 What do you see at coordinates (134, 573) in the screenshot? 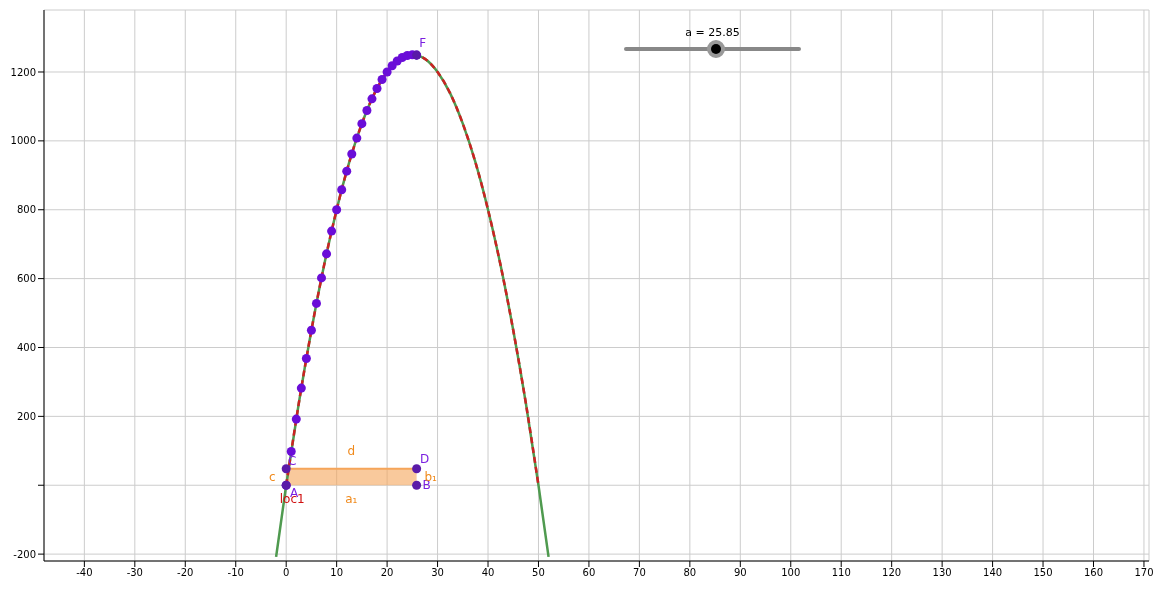
I see `x-tick-label: -30` at bounding box center [134, 573].